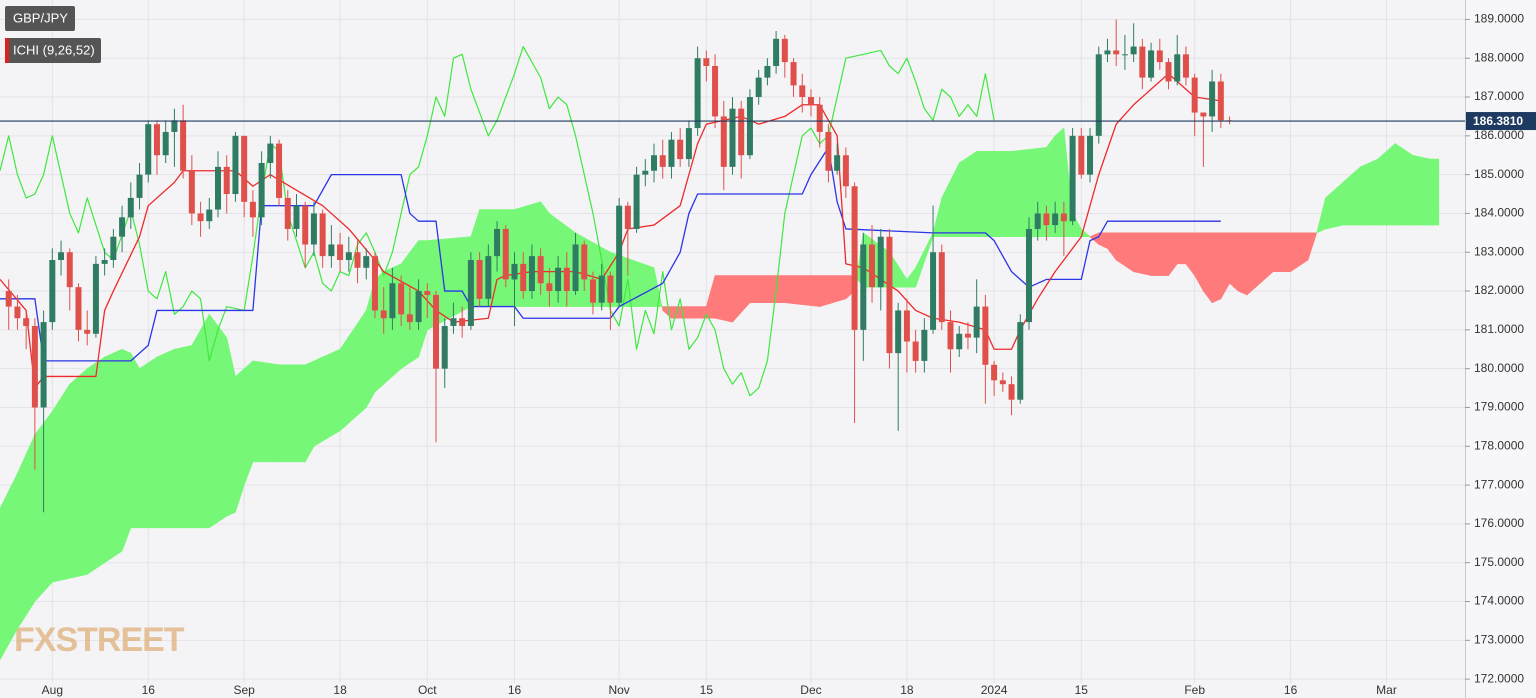 Image resolution: width=1536 pixels, height=698 pixels. Describe the element at coordinates (1501, 121) in the screenshot. I see `last-price-box` at that location.